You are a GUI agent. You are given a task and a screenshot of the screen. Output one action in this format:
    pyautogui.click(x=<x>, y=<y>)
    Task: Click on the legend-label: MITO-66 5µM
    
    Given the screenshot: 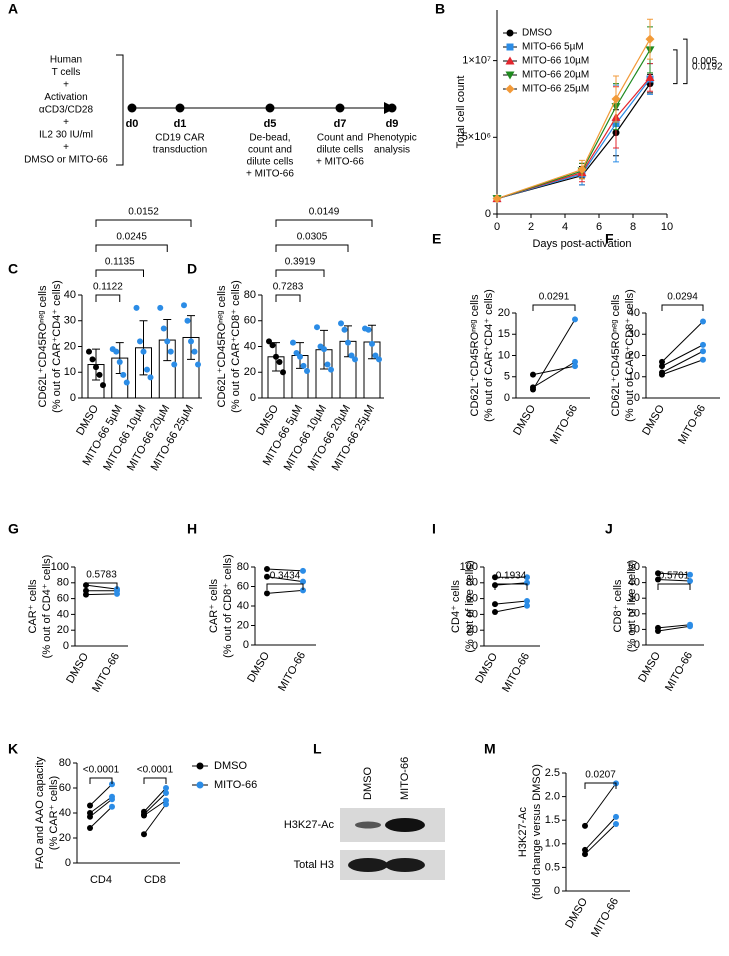 What is the action you would take?
    pyautogui.click(x=553, y=47)
    